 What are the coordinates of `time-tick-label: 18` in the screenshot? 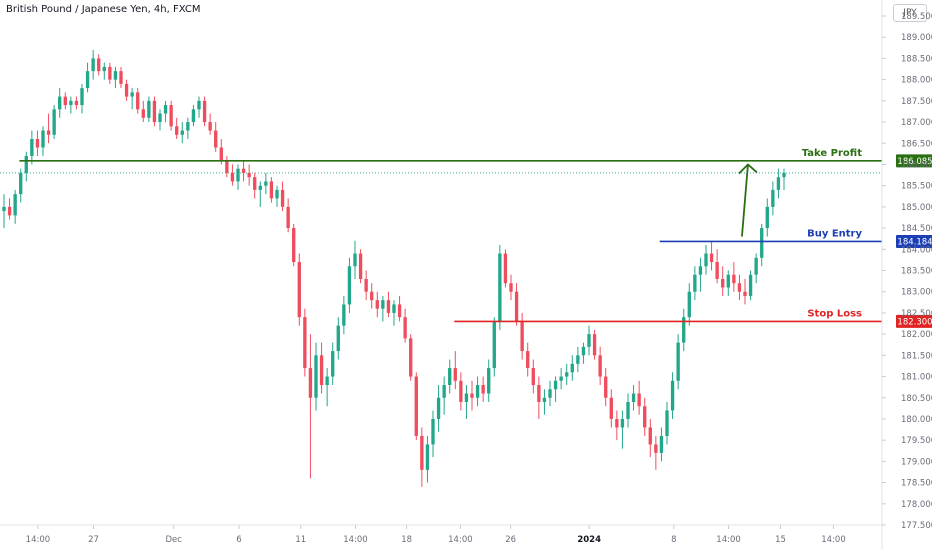 It's located at (406, 540).